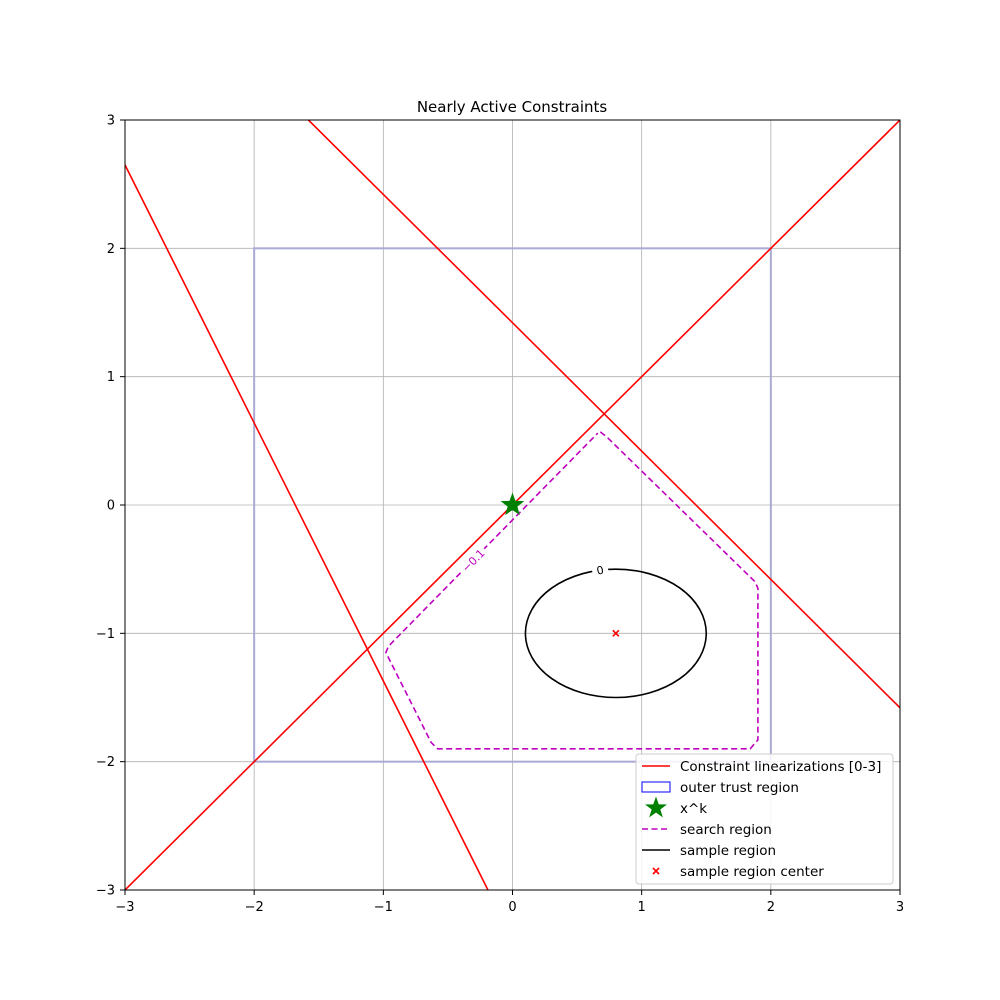  I want to click on markers, so click(560, 564).